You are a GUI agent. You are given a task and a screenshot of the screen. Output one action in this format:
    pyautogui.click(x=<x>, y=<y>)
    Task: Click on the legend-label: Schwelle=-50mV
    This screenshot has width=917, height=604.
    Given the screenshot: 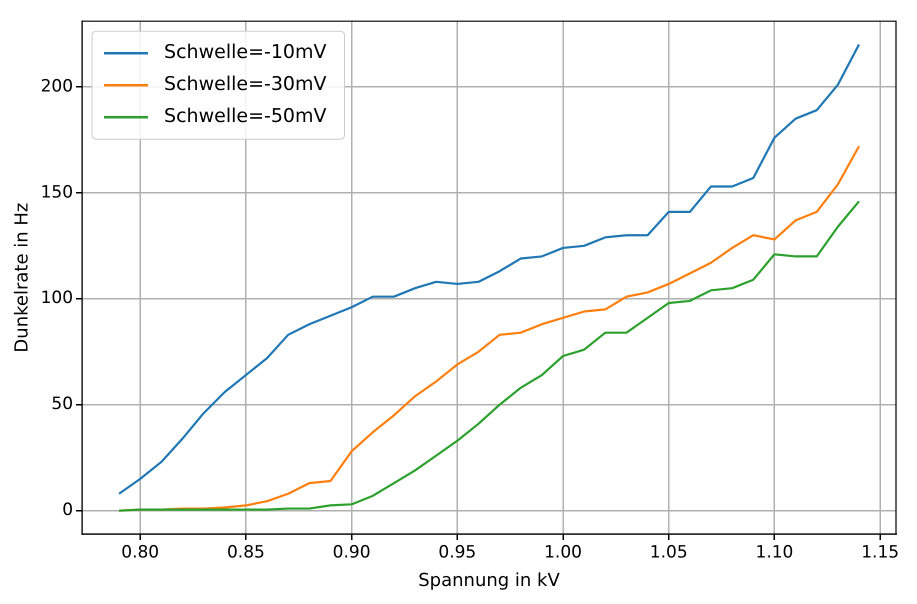 What is the action you would take?
    pyautogui.click(x=245, y=116)
    